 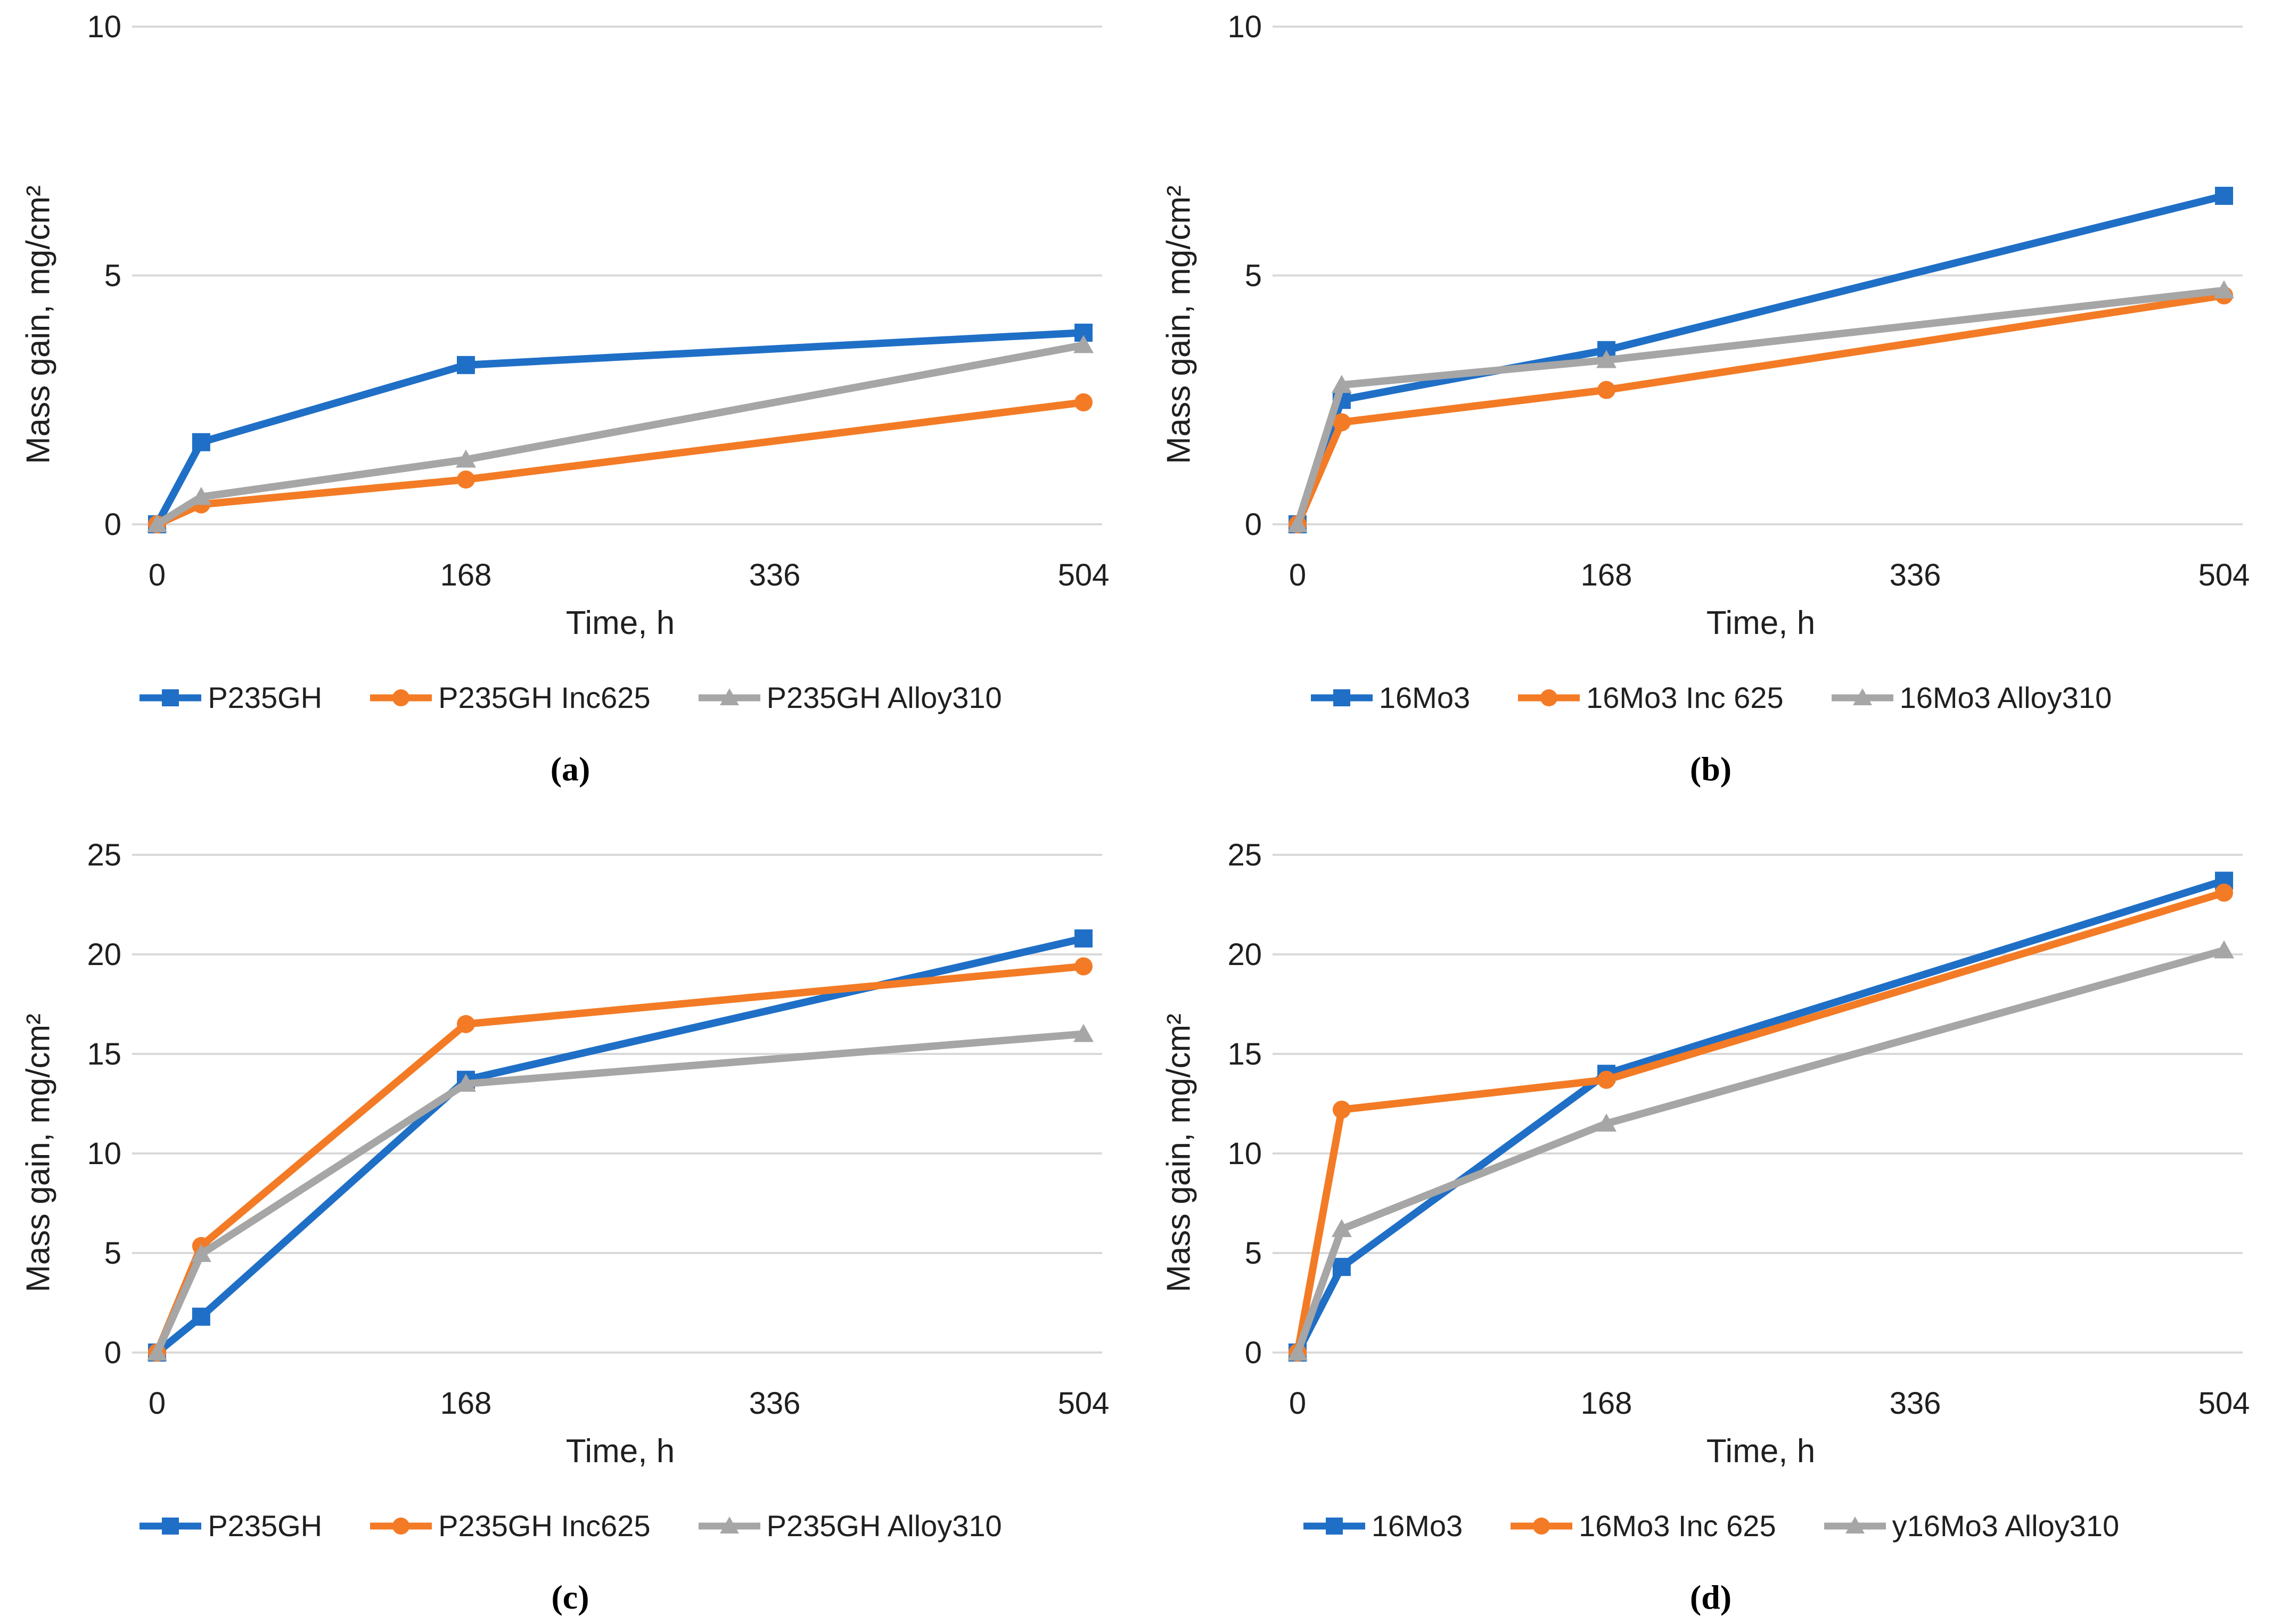 I want to click on x-tick-label: 336, so click(x=775, y=575).